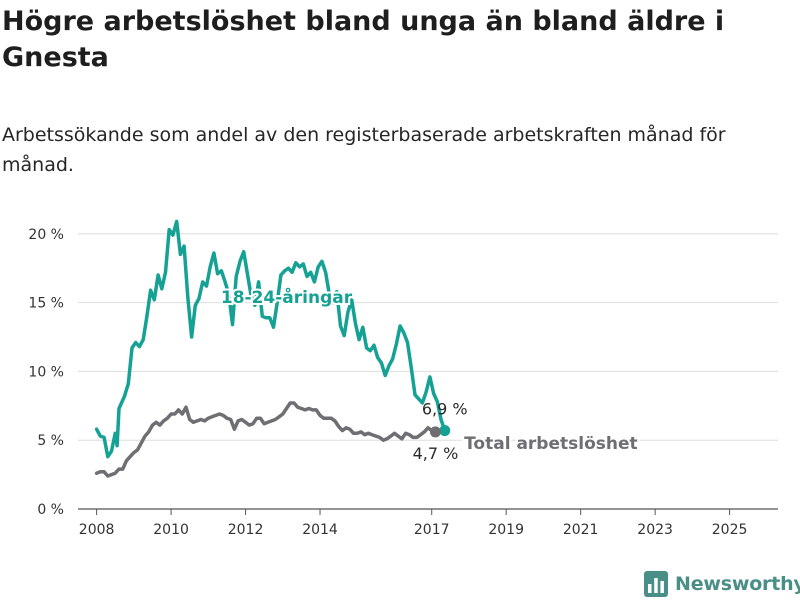  Describe the element at coordinates (50, 441) in the screenshot. I see `y-tick-label: 5 %` at that location.